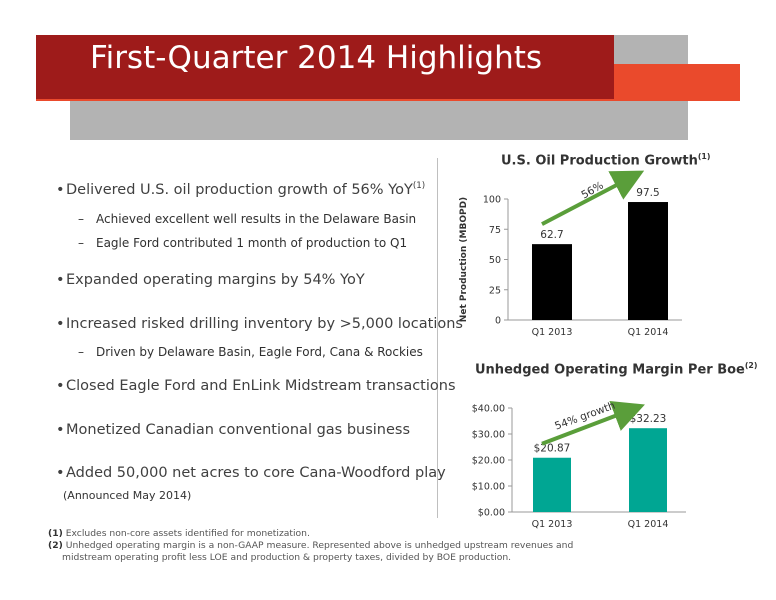 The height and width of the screenshot is (600, 776). I want to click on oil-y-tick-label: 50, so click(495, 260).